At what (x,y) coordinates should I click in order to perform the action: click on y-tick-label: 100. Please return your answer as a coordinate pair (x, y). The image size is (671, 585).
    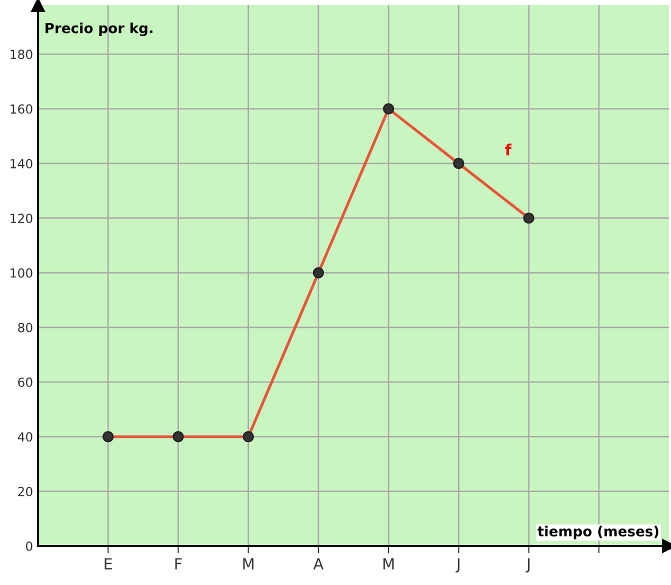
    Looking at the image, I should click on (21, 273).